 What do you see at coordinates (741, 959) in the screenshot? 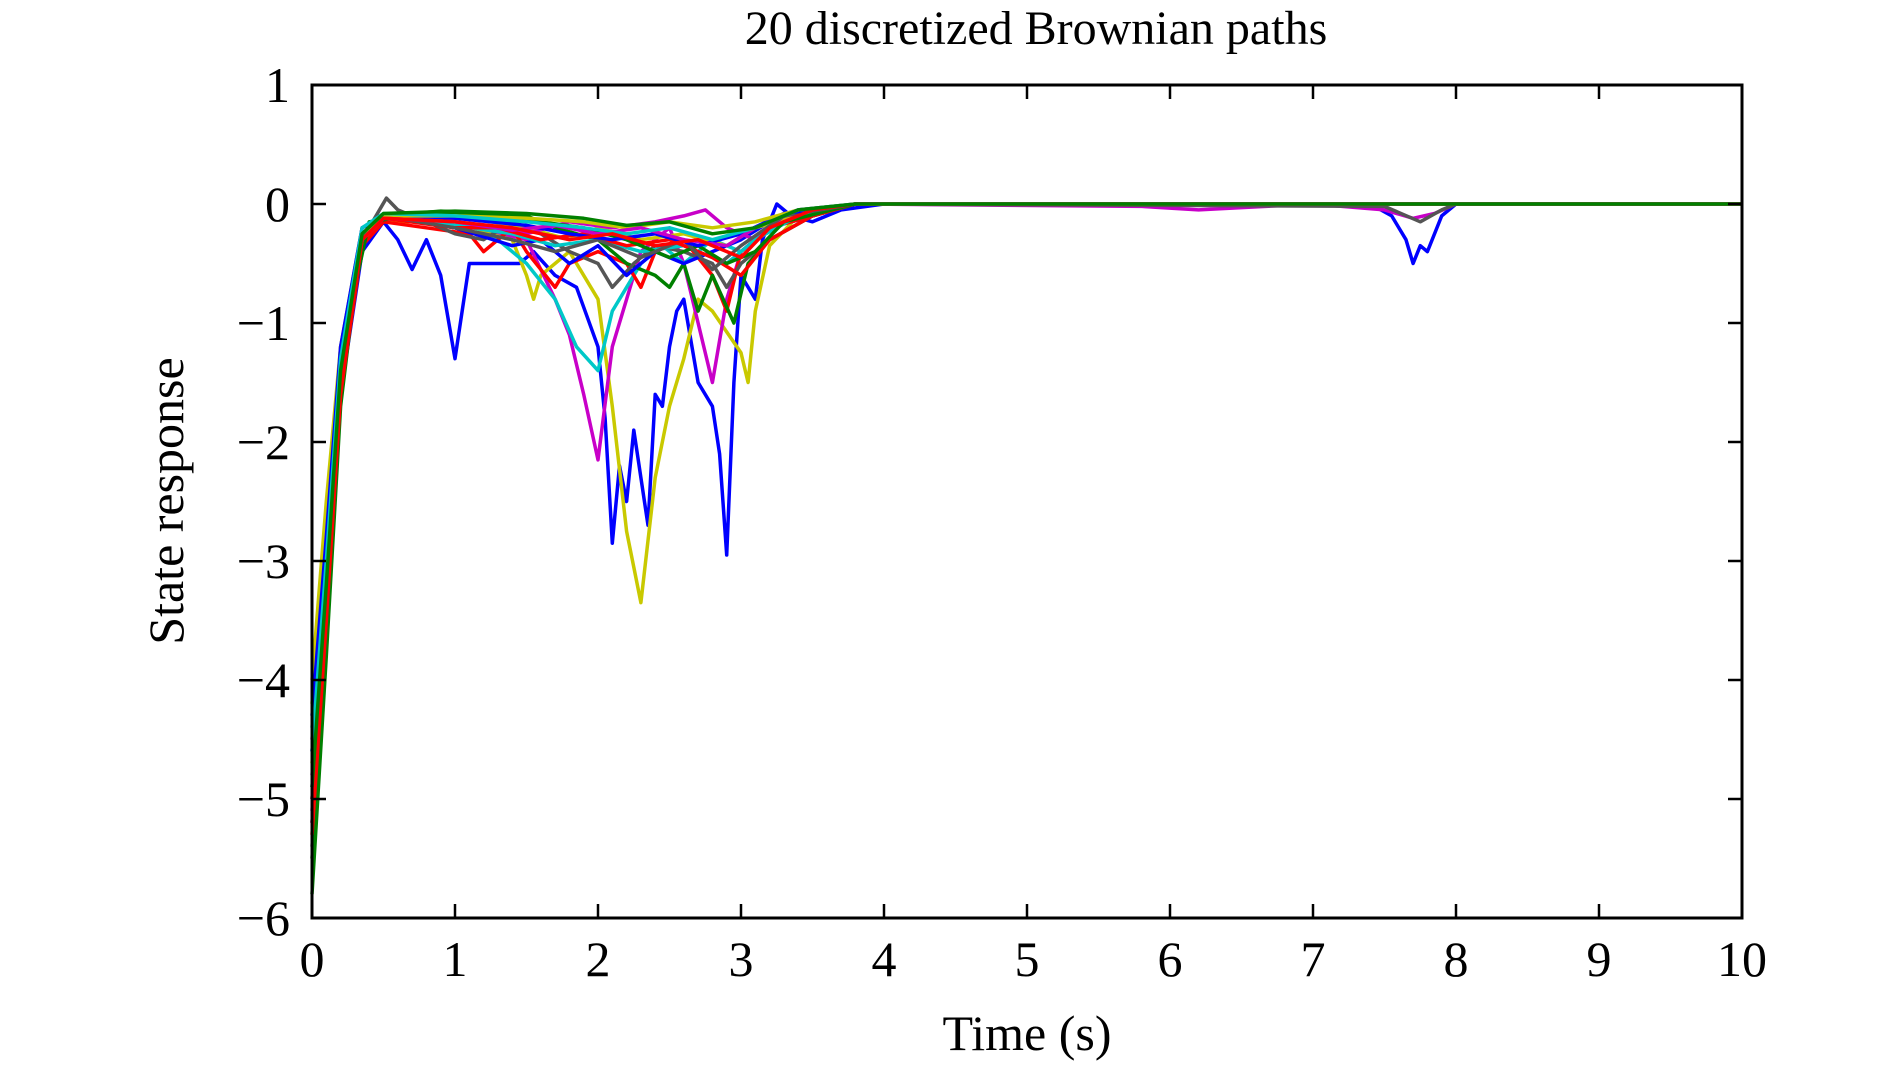
I see `x-tick-label-3: 3` at bounding box center [741, 959].